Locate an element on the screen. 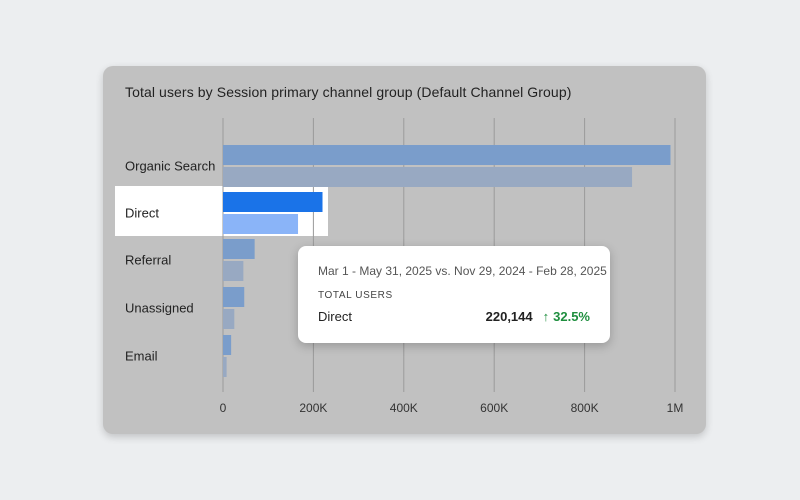 Image resolution: width=800 pixels, height=500 pixels. category-label-organic-search: Organic Search is located at coordinates (170, 166).